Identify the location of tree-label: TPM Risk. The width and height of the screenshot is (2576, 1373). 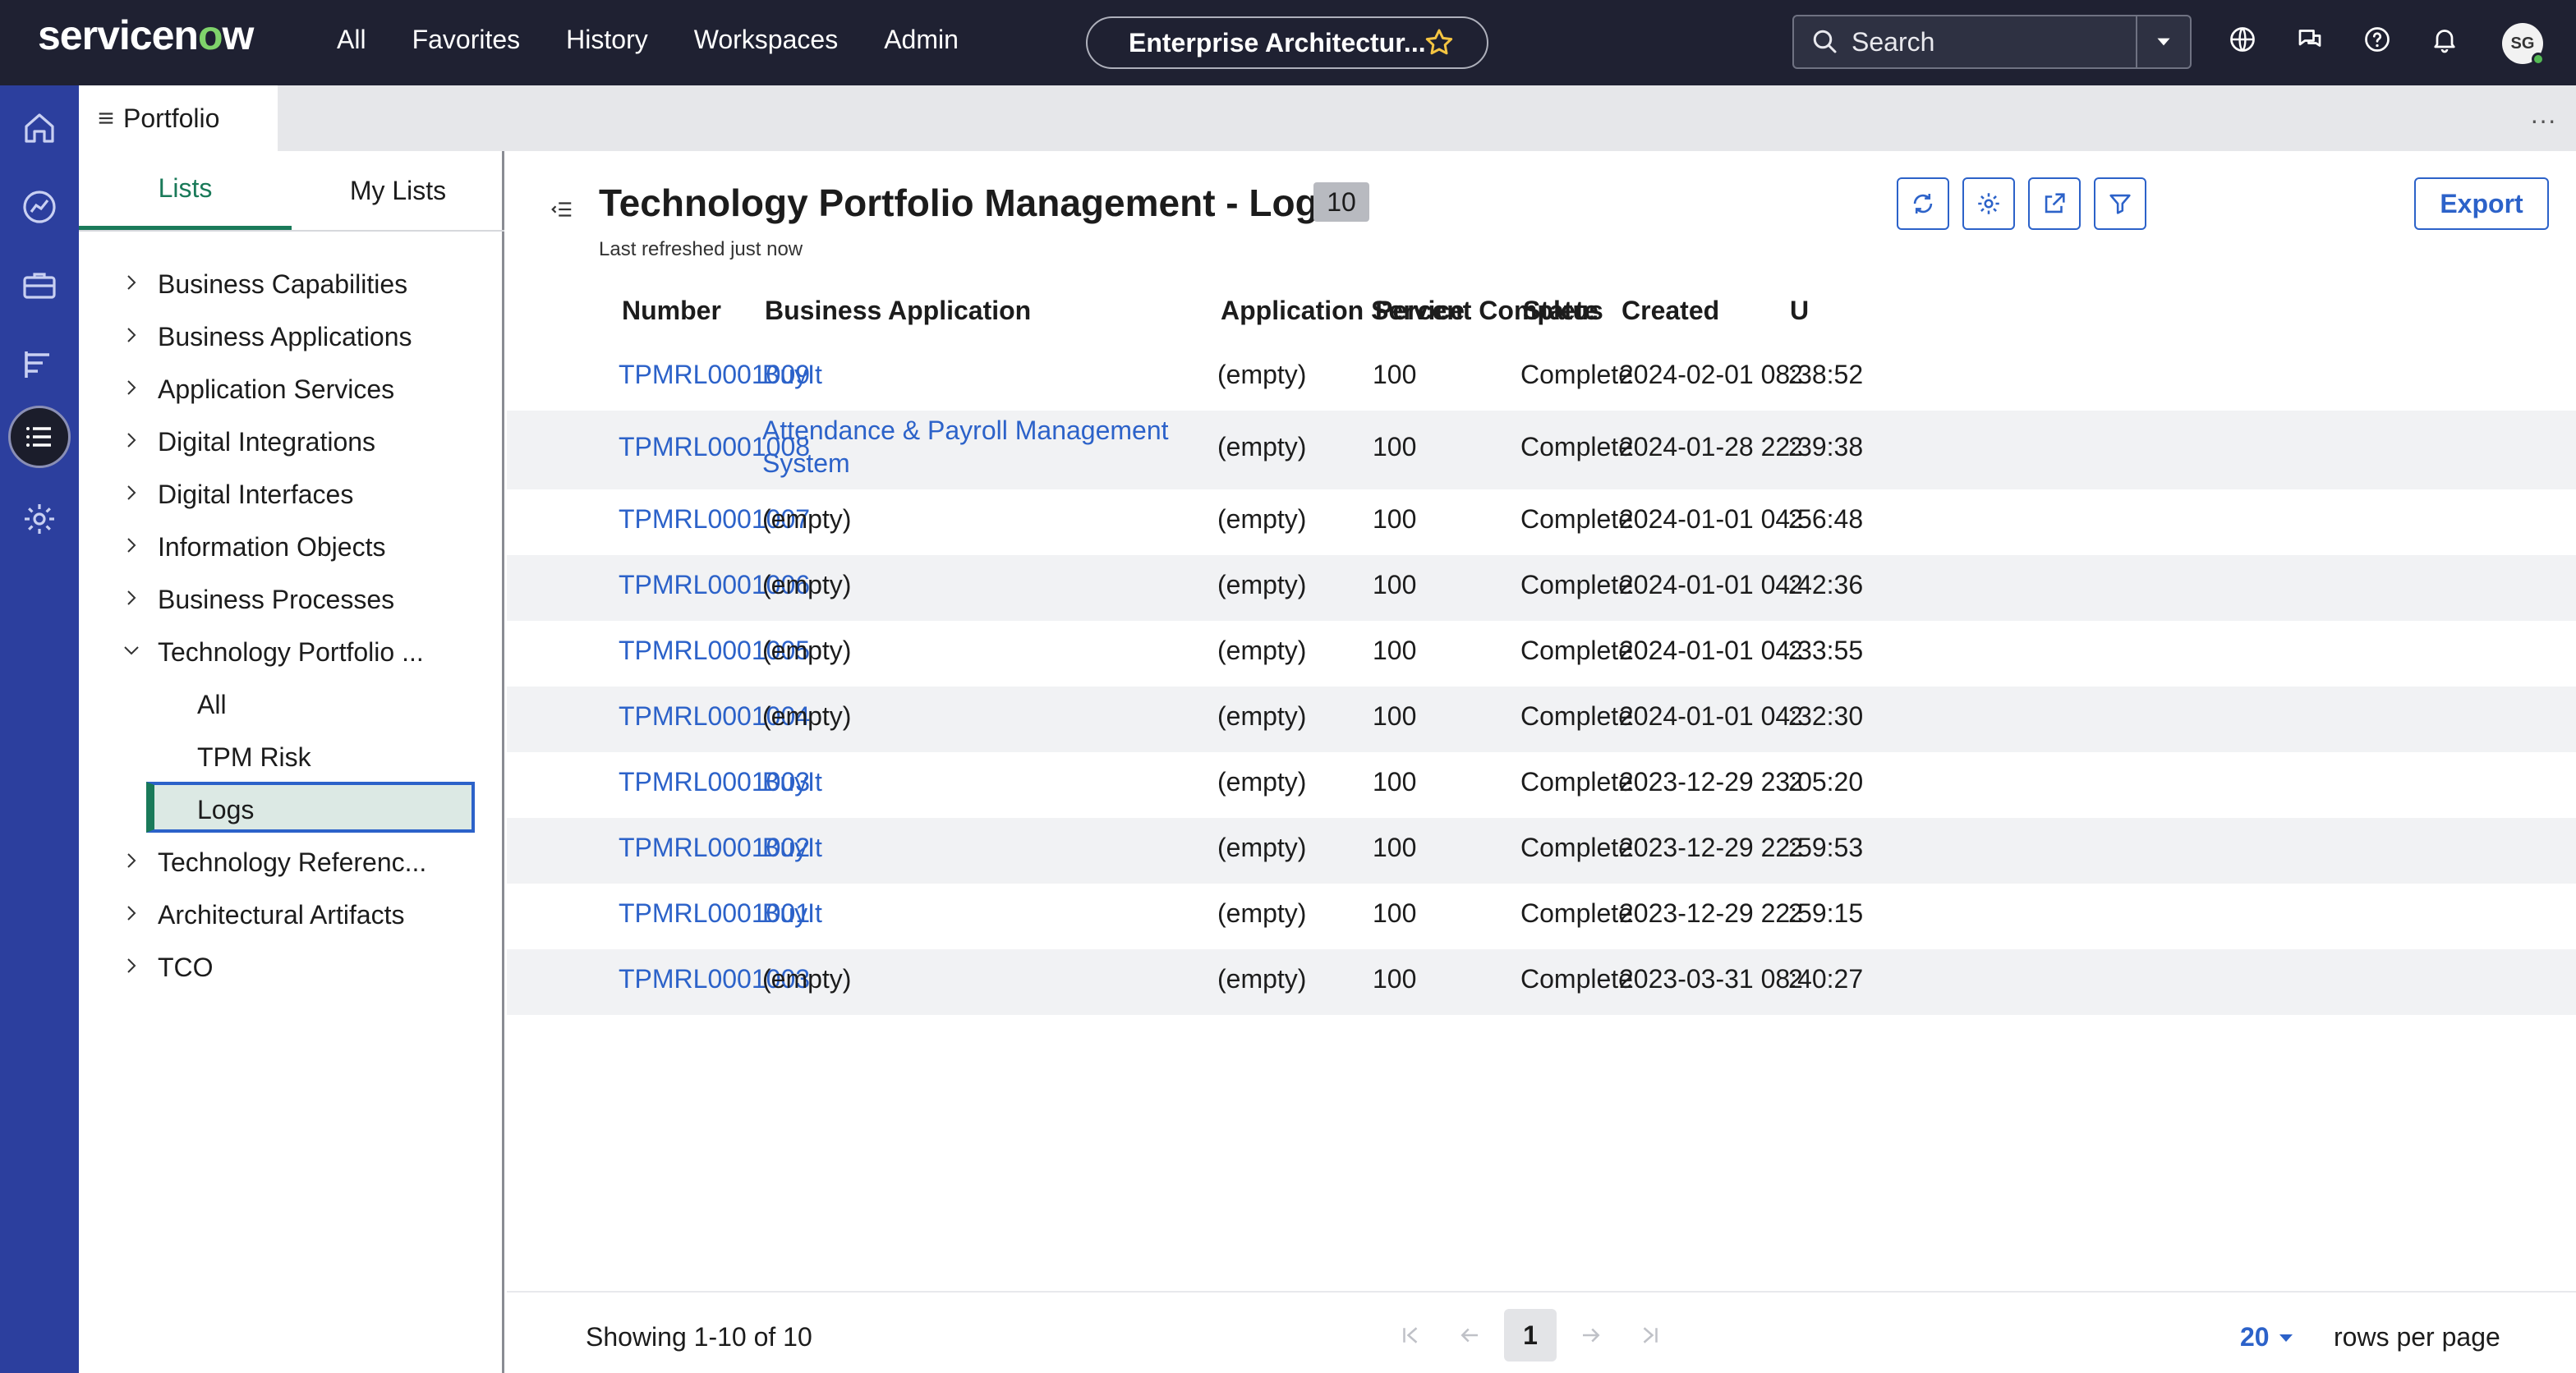
(254, 757).